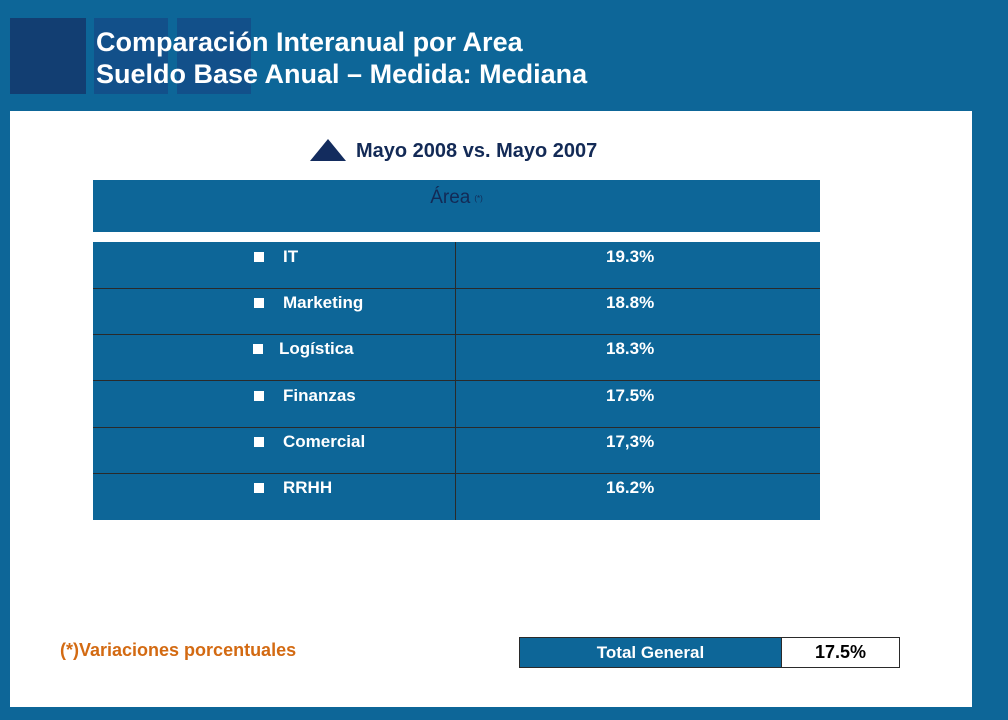 The height and width of the screenshot is (720, 1008). What do you see at coordinates (630, 441) in the screenshot?
I see `area-value: 17,3%` at bounding box center [630, 441].